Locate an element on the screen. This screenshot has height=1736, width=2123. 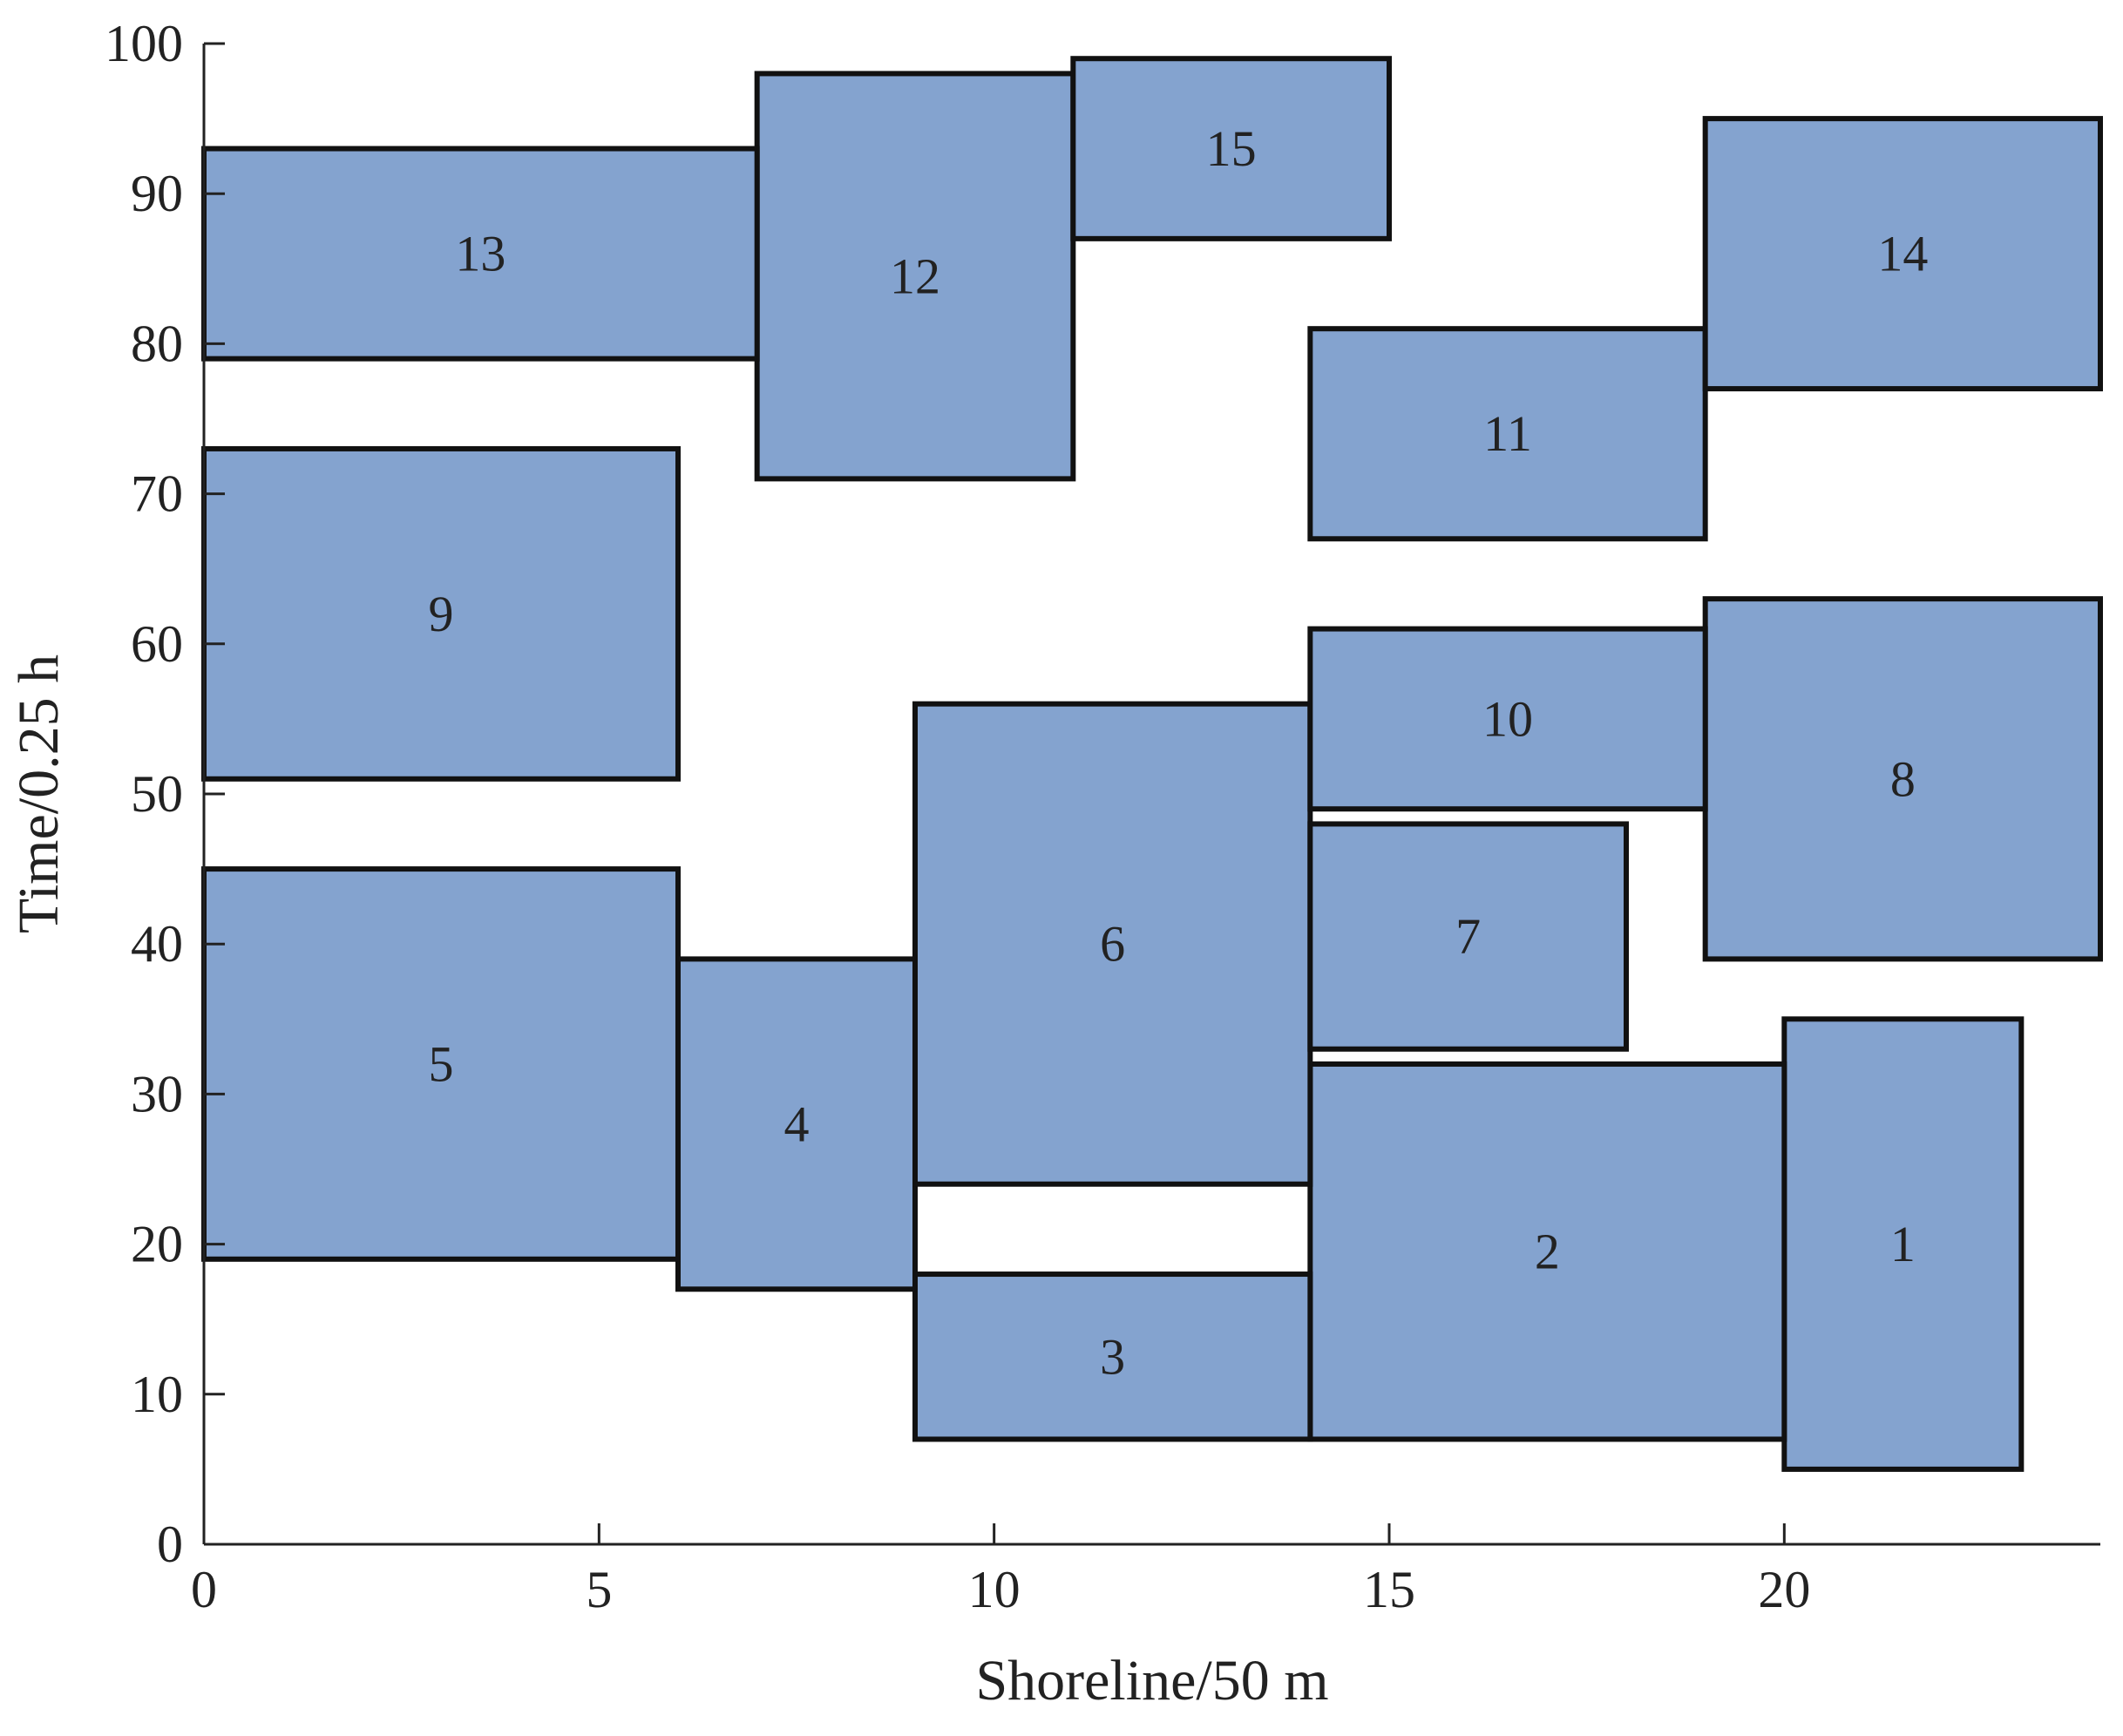
block-1: 1 is located at coordinates (1903, 1244).